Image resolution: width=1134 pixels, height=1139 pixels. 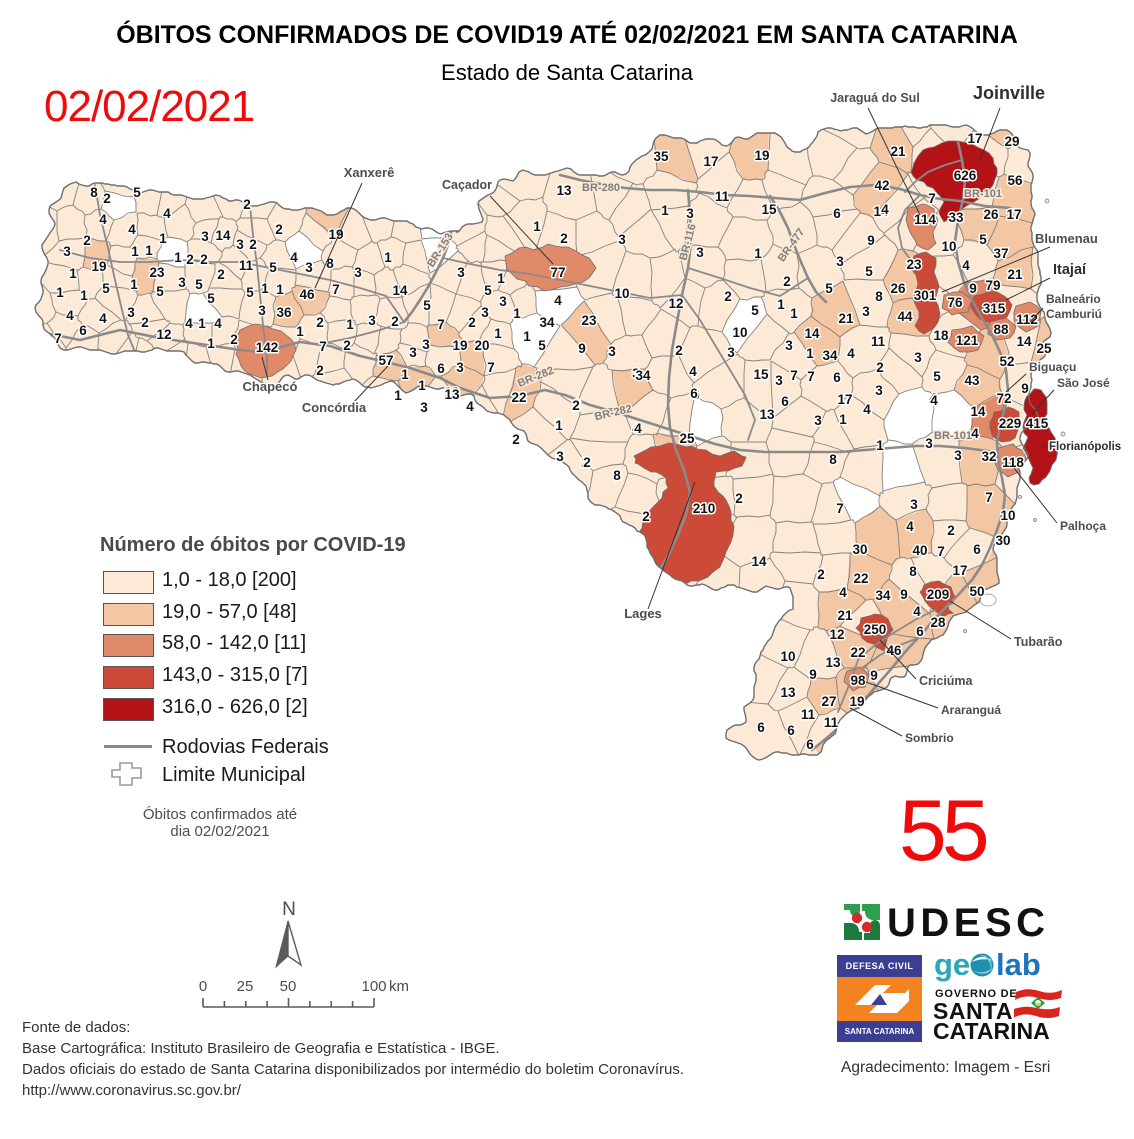 What do you see at coordinates (94, 192) in the screenshot?
I see `svg-text: 8` at bounding box center [94, 192].